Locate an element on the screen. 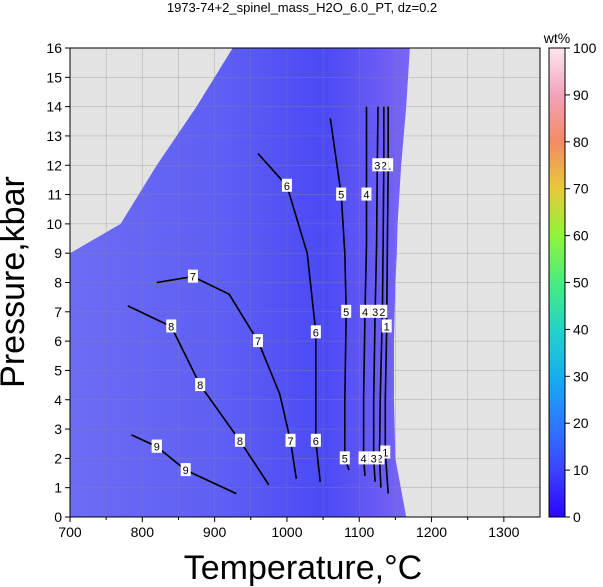 The image size is (603, 587). y-tick-label: 0 is located at coordinates (58, 517).